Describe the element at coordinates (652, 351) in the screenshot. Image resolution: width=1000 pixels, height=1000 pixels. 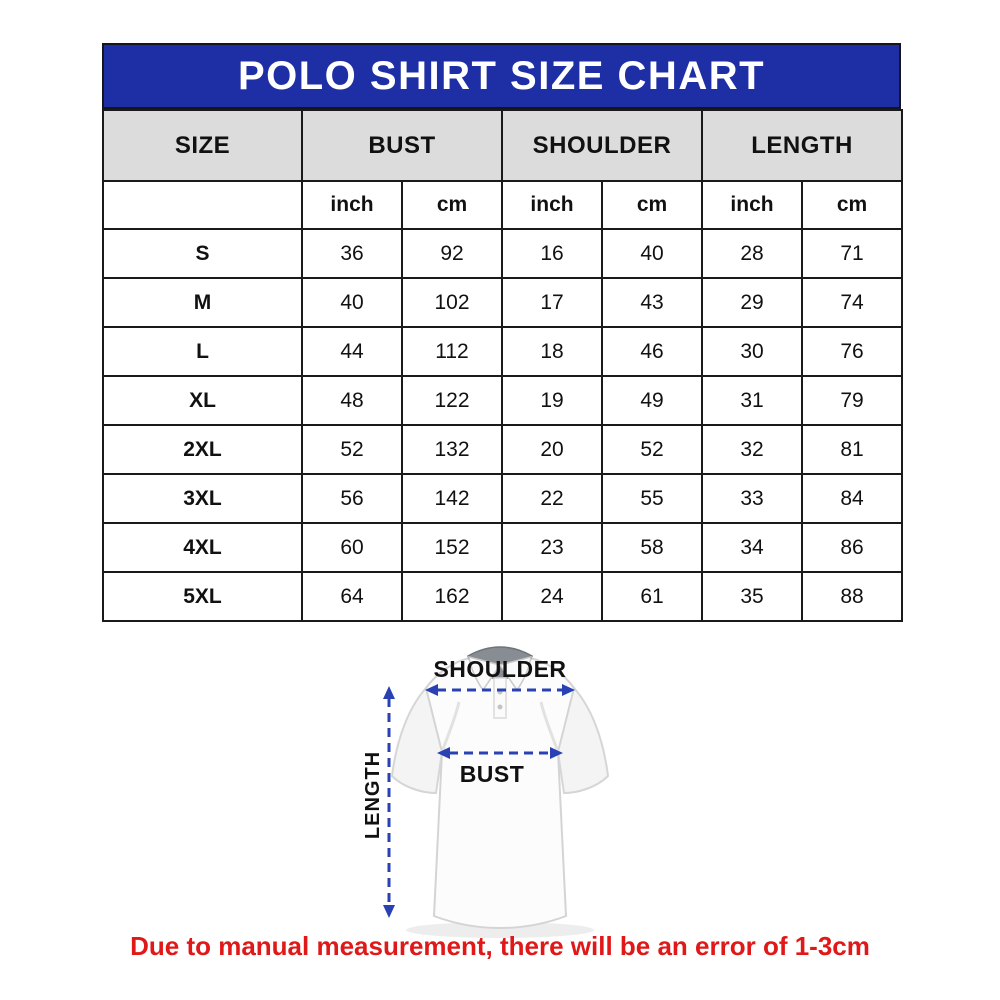
I see `value-cell: 46` at that location.